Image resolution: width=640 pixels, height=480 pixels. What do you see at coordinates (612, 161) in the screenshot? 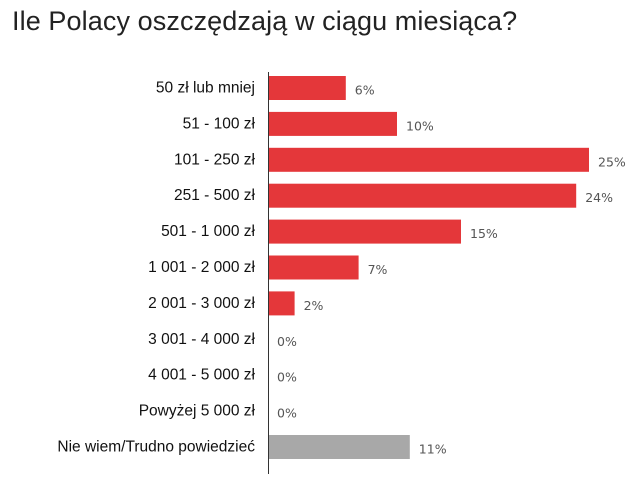
I see `value-label: 25%` at bounding box center [612, 161].